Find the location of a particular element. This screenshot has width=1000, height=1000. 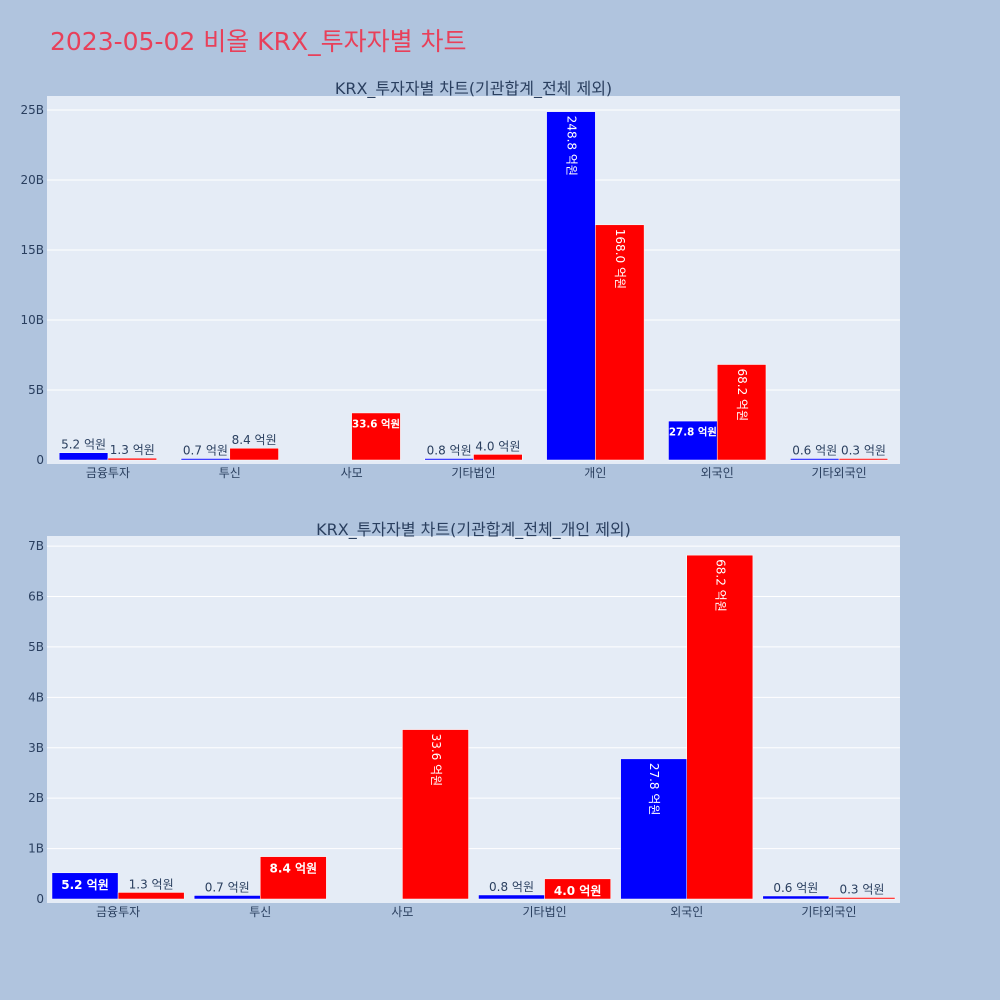

y-tick-label: 2B is located at coordinates (36, 798).